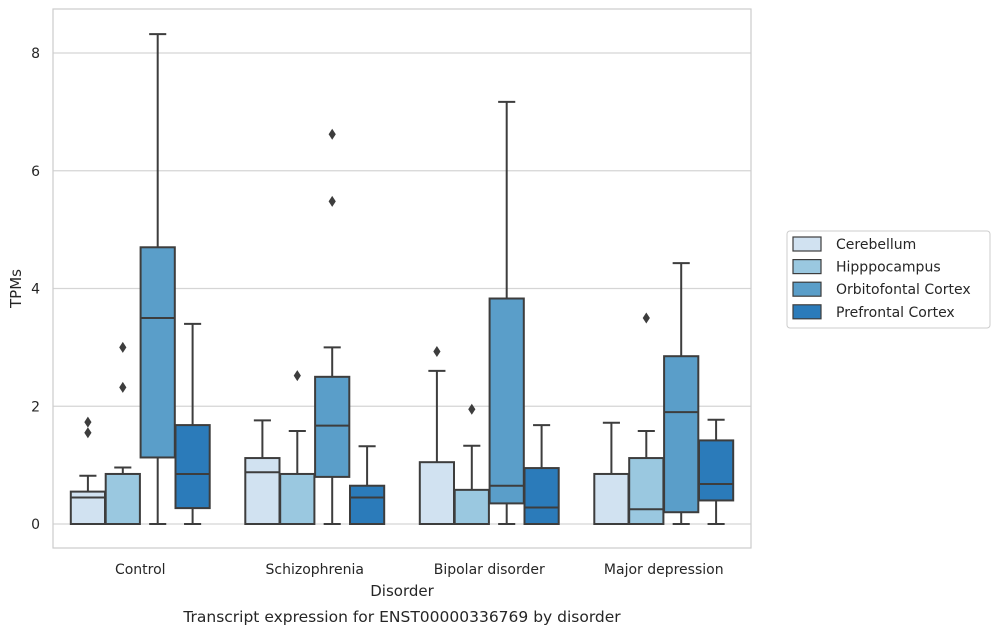 The height and width of the screenshot is (634, 999). What do you see at coordinates (489, 570) in the screenshot?
I see `x-tick-label: Bipolar disorder` at bounding box center [489, 570].